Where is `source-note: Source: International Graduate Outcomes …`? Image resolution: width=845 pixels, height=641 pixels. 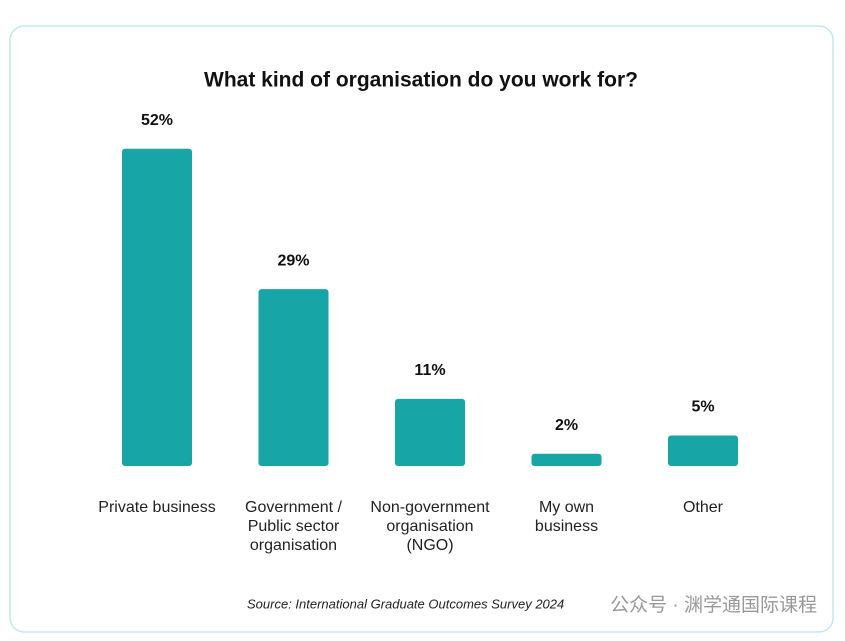
source-note: Source: International Graduate Outcomes … is located at coordinates (405, 603).